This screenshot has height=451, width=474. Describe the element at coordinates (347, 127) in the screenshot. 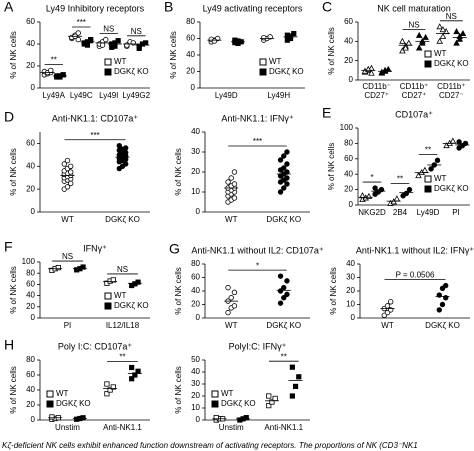

I see `y-tick-label: 100` at that location.